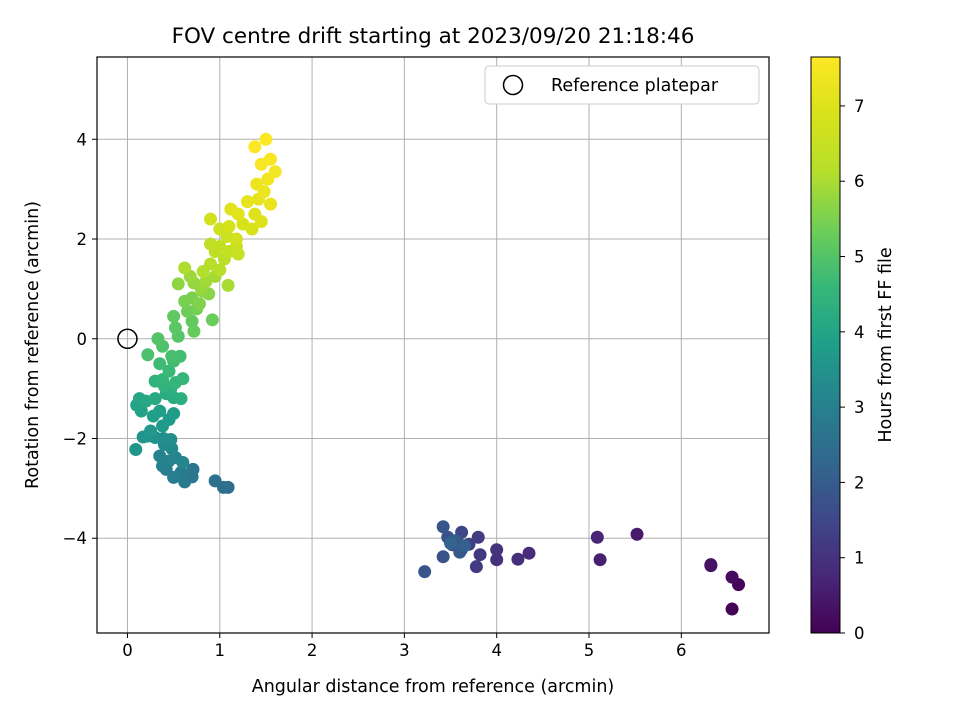 The image size is (960, 724). Describe the element at coordinates (82, 239) in the screenshot. I see `y-tick-label: 2` at that location.